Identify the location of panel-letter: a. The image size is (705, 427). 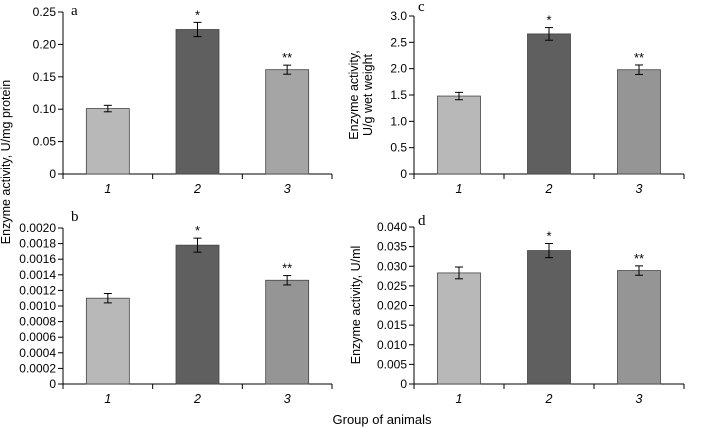
(74, 11).